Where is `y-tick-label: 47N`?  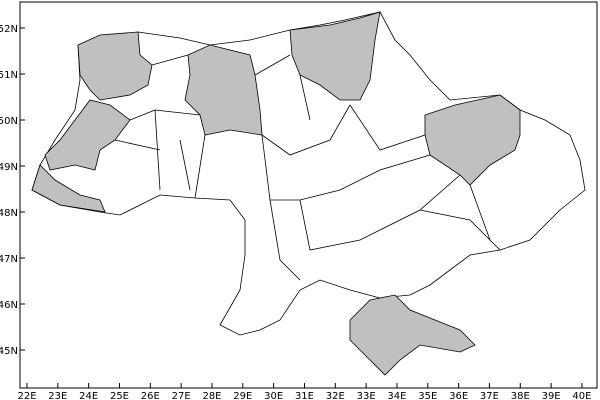
y-tick-label: 47N is located at coordinates (9, 259).